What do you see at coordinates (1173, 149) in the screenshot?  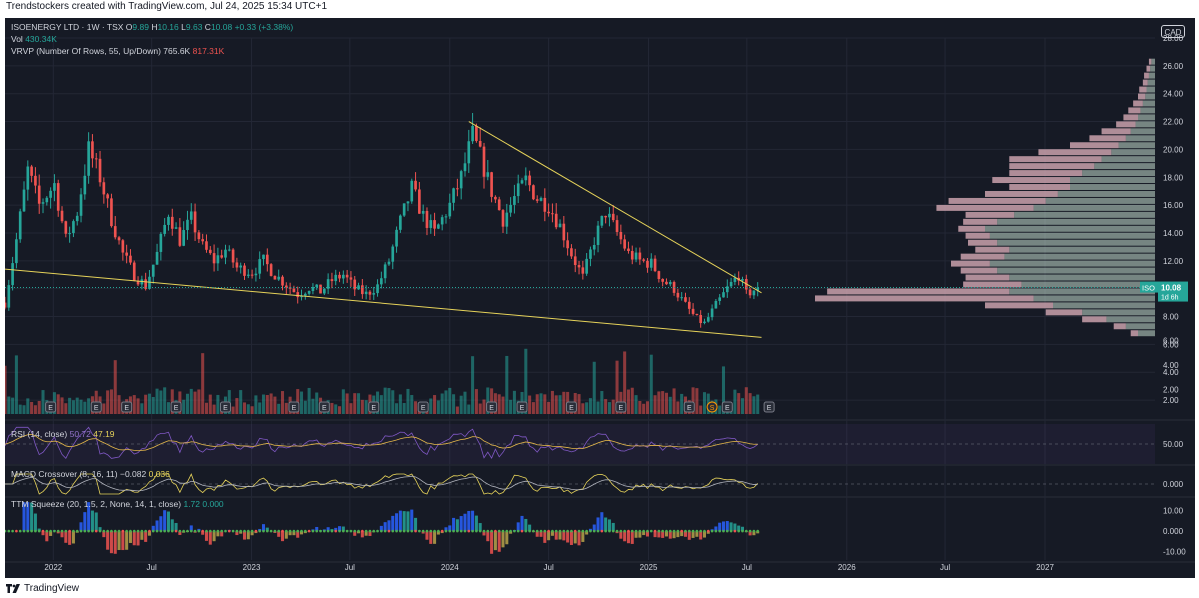 I see `price-tick-label: 20.00` at bounding box center [1173, 149].